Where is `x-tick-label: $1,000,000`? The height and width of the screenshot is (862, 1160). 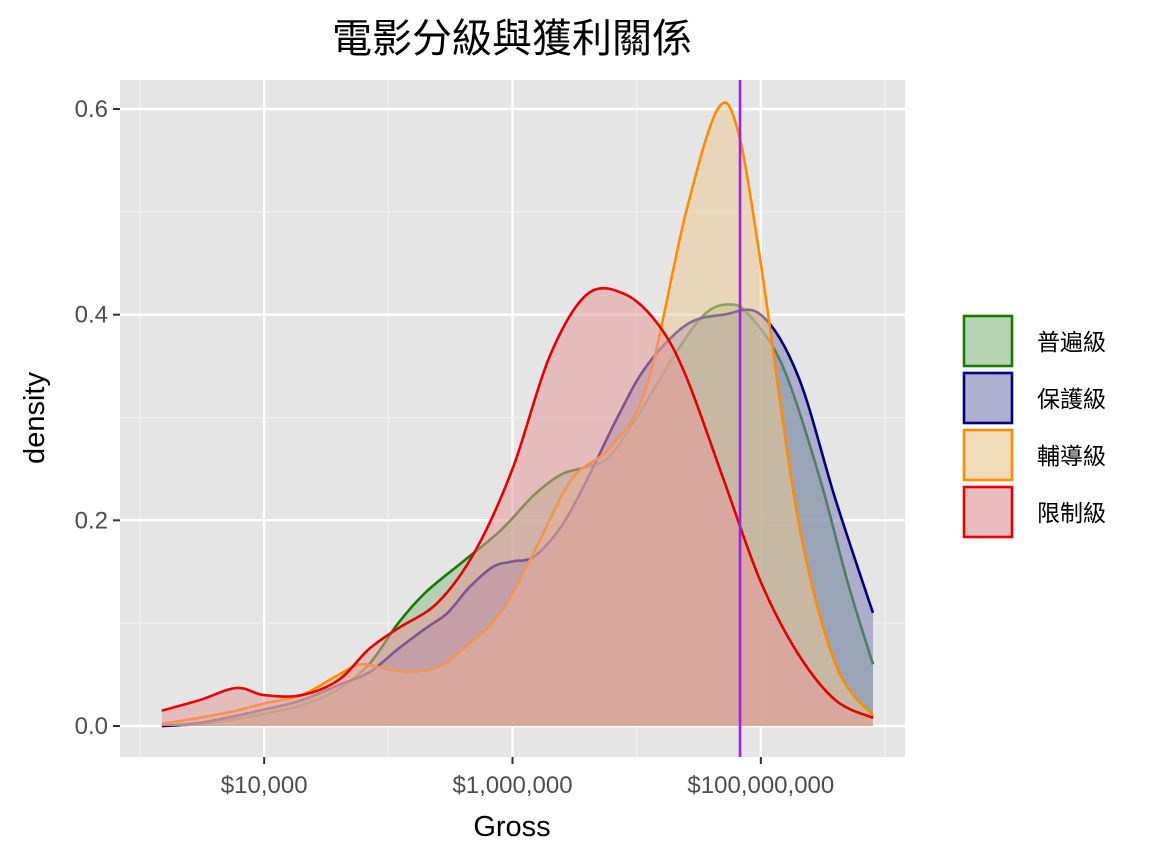 x-tick-label: $1,000,000 is located at coordinates (512, 785).